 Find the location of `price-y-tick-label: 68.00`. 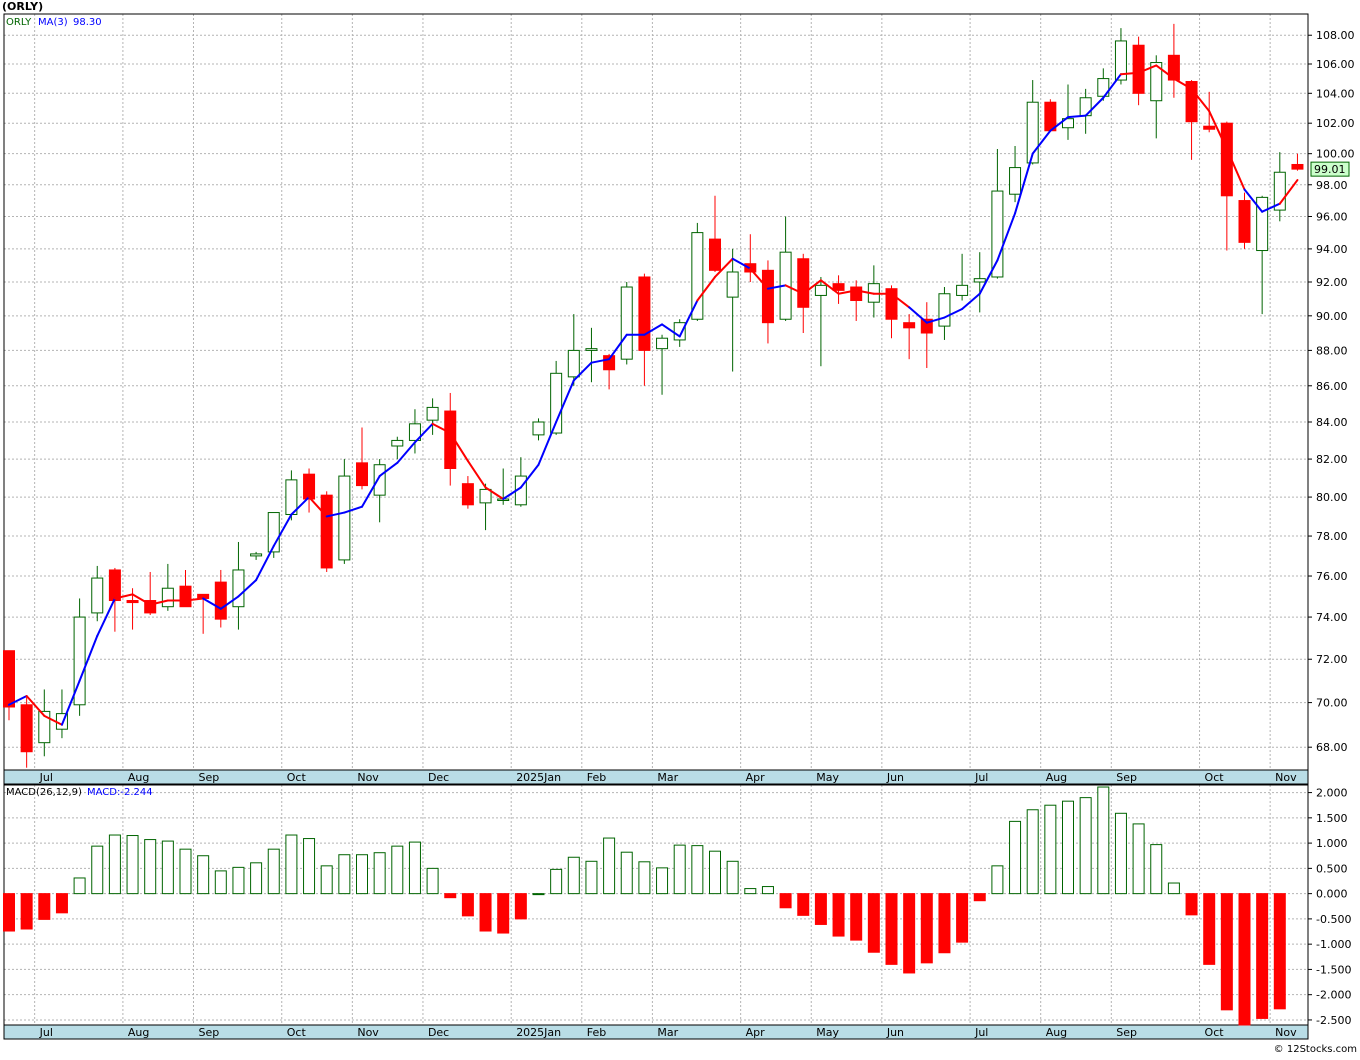

price-y-tick-label: 68.00 is located at coordinates (1332, 747).